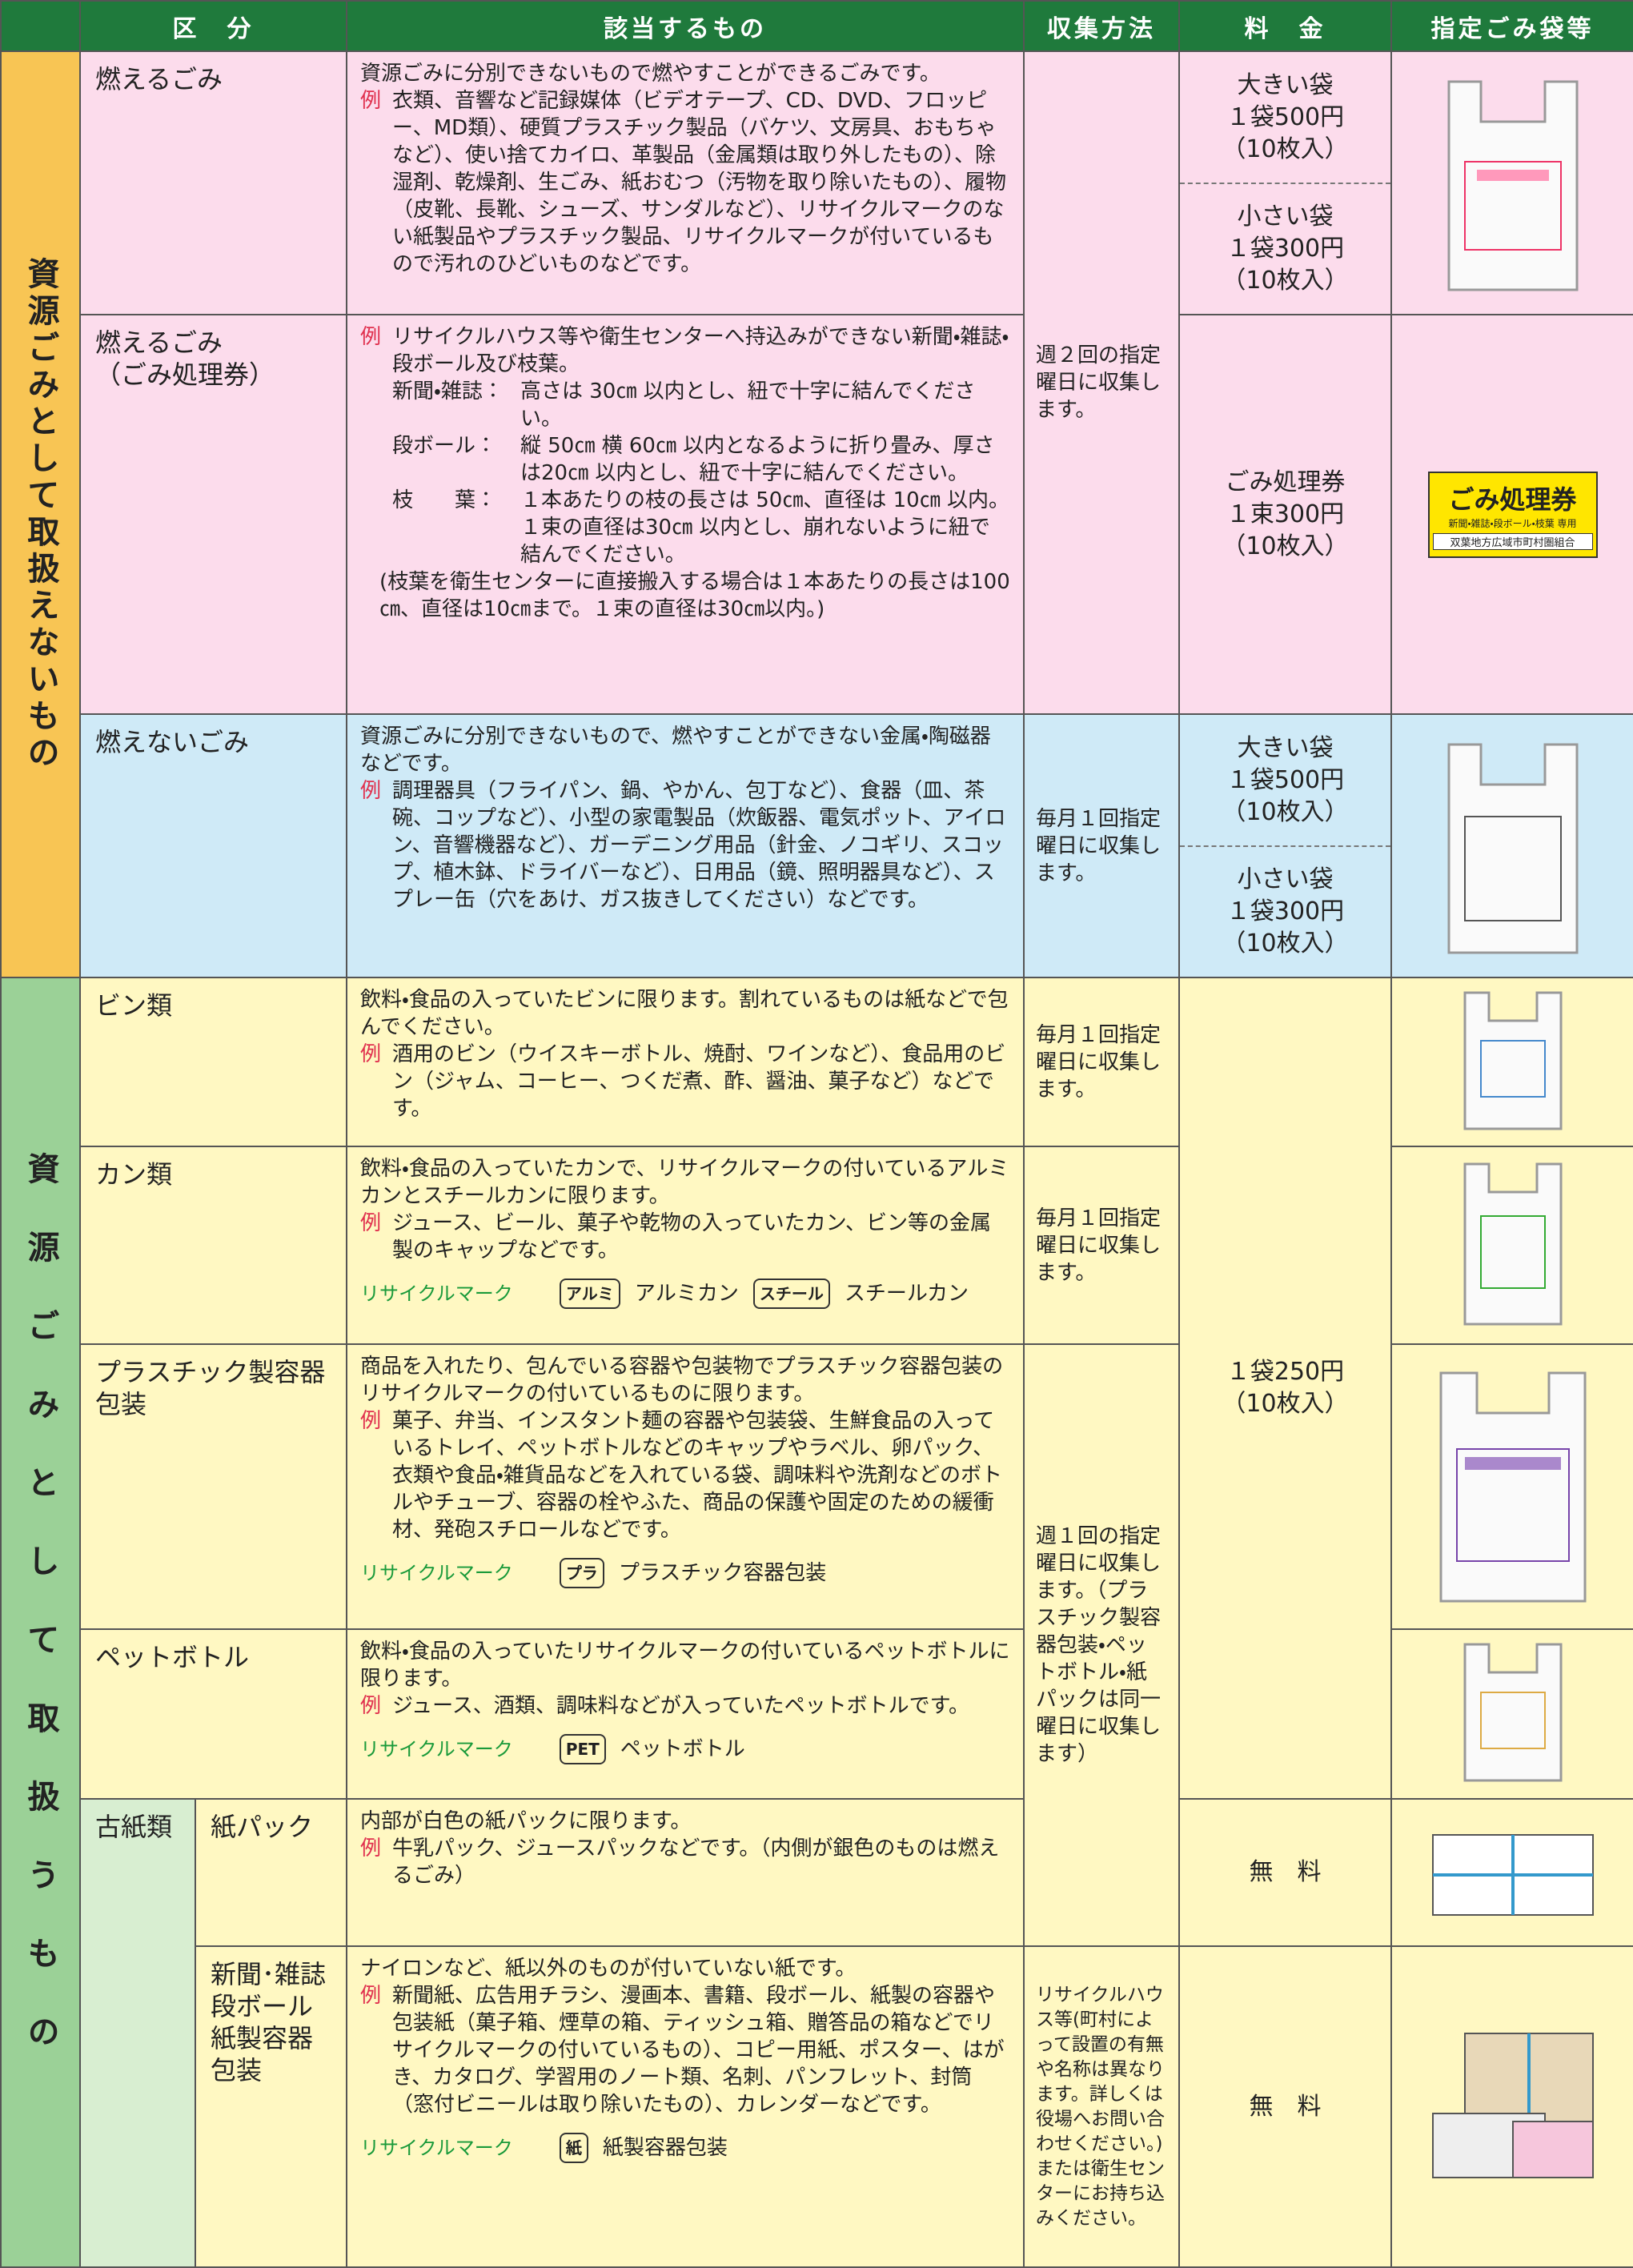 The height and width of the screenshot is (2268, 1633). What do you see at coordinates (665, 2148) in the screenshot?
I see `recycle-name: 紙製容器包装` at bounding box center [665, 2148].